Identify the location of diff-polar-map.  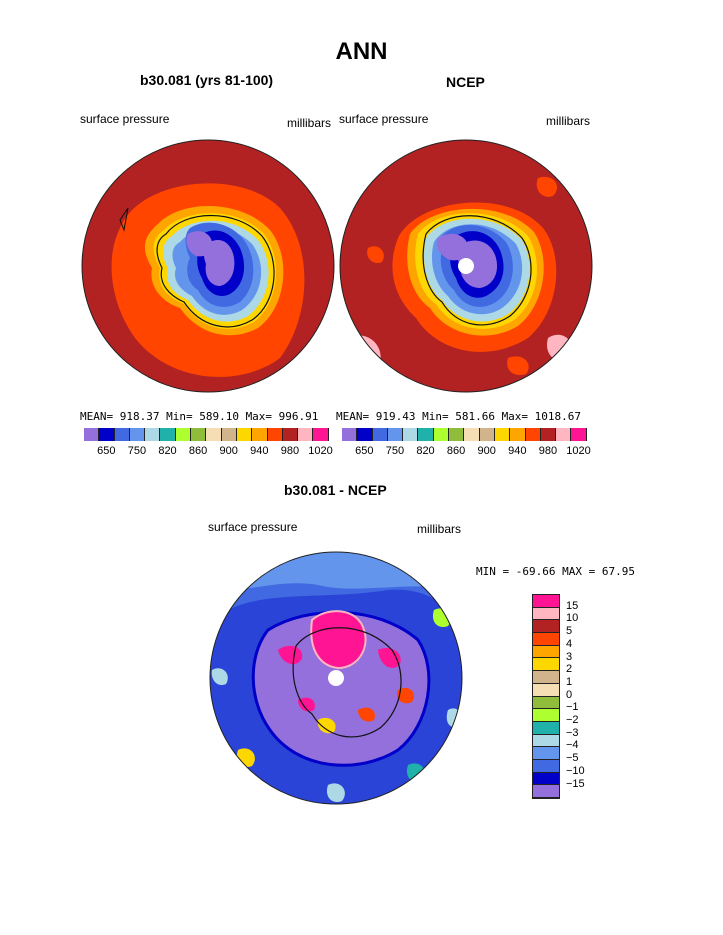
(336, 678).